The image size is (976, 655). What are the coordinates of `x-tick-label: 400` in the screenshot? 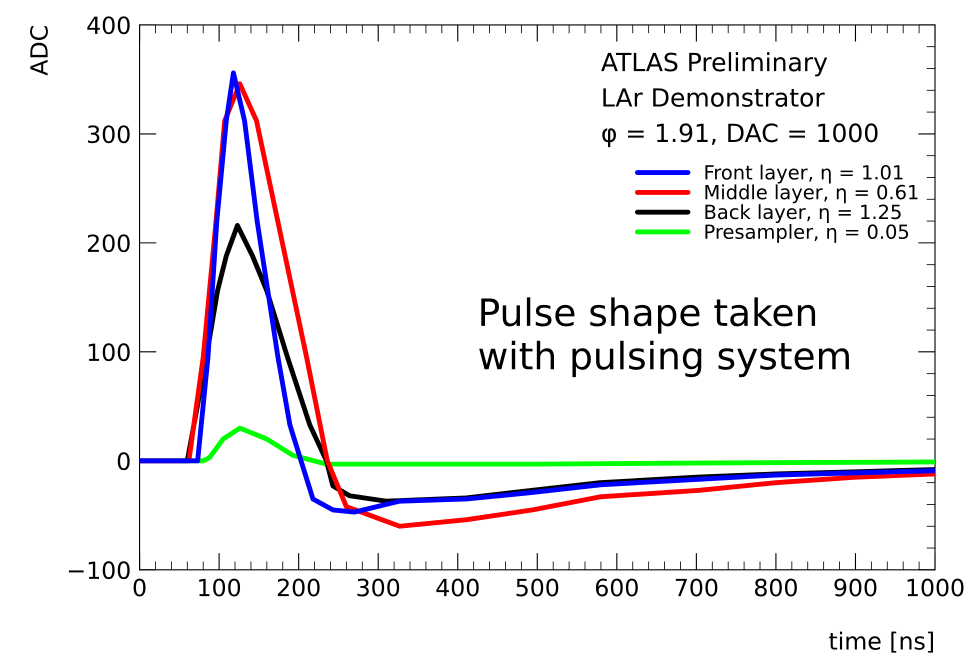 It's located at (457, 587).